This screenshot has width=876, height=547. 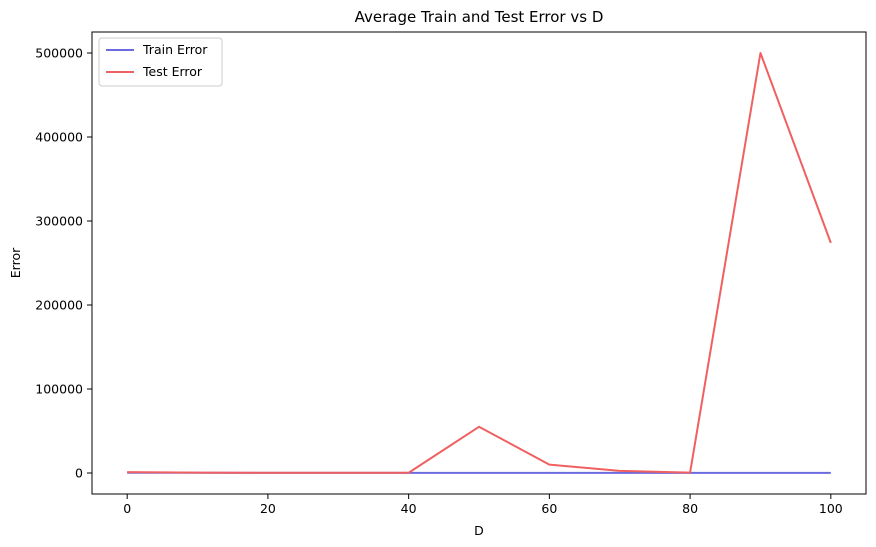 I want to click on x-tick-label: 40, so click(x=409, y=508).